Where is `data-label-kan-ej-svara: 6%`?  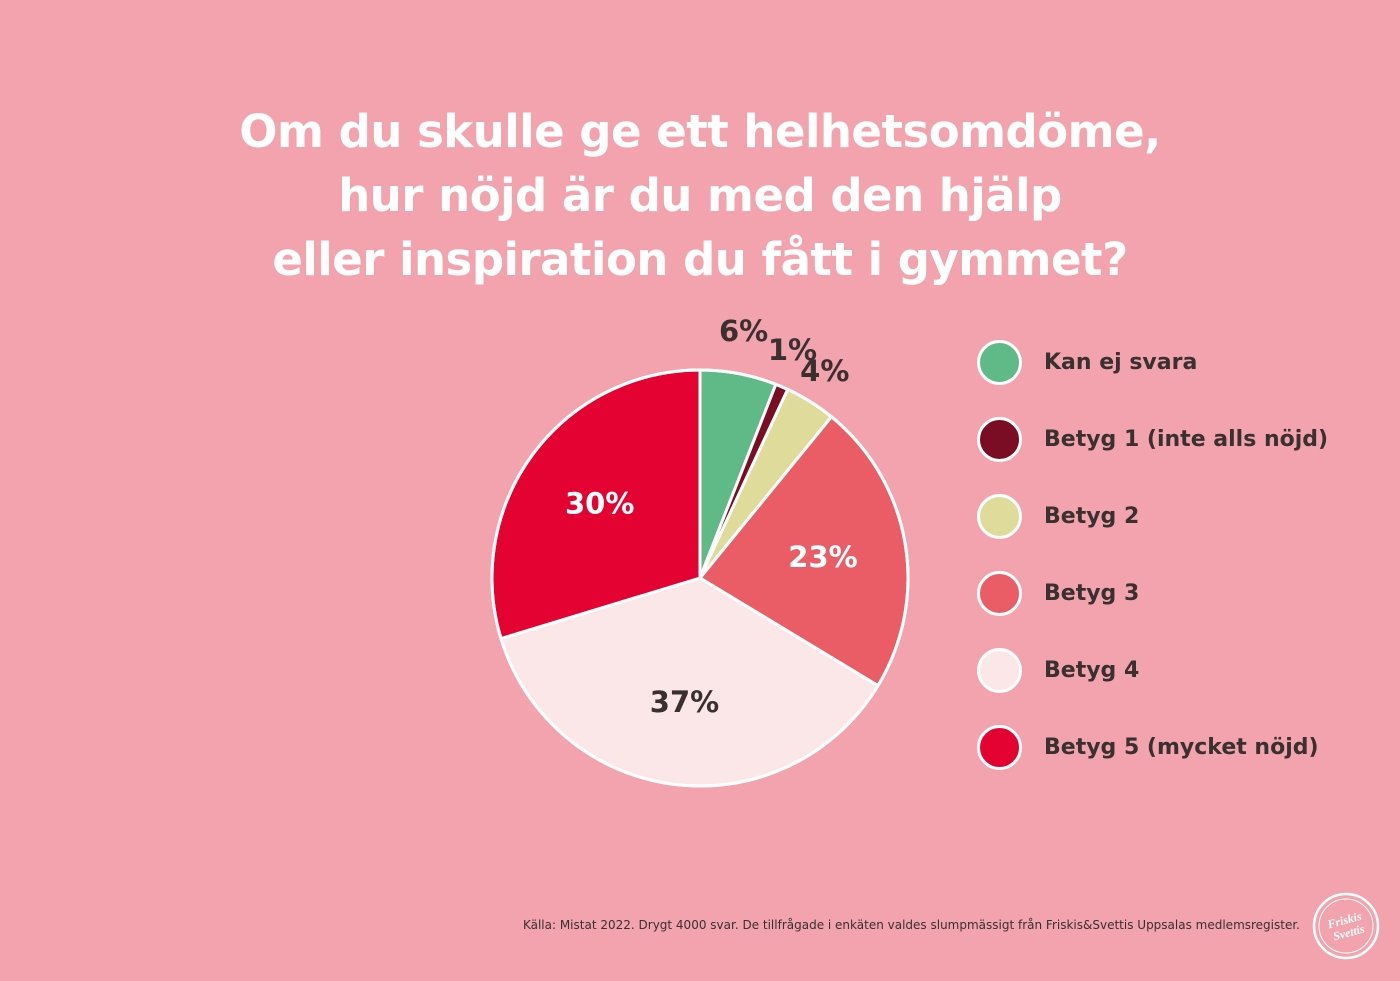
data-label-kan-ej-svara: 6% is located at coordinates (743, 331).